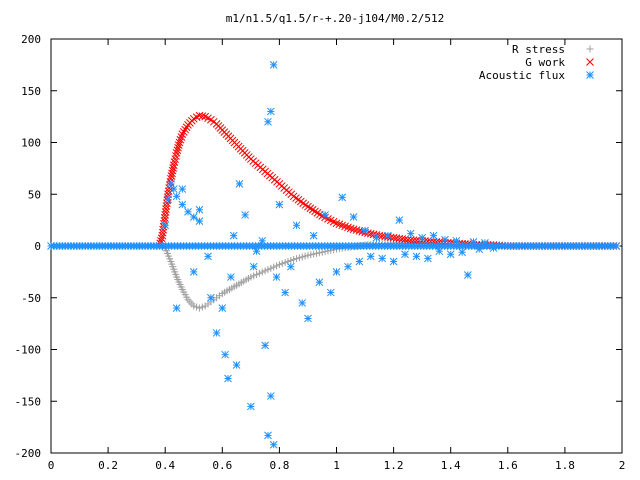  What do you see at coordinates (51, 465) in the screenshot?
I see `x-tick-label: 0` at bounding box center [51, 465].